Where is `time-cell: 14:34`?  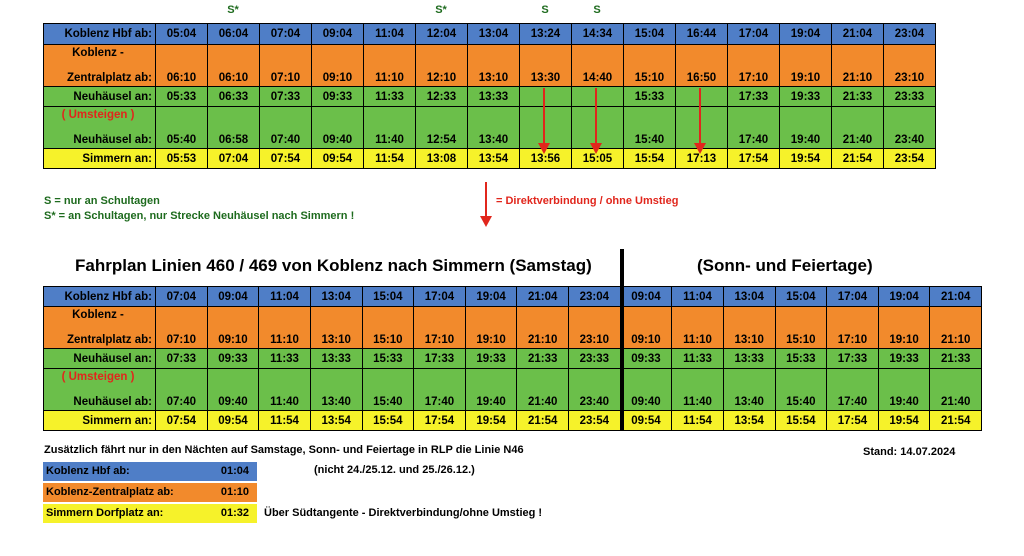
time-cell: 14:34 is located at coordinates (597, 34).